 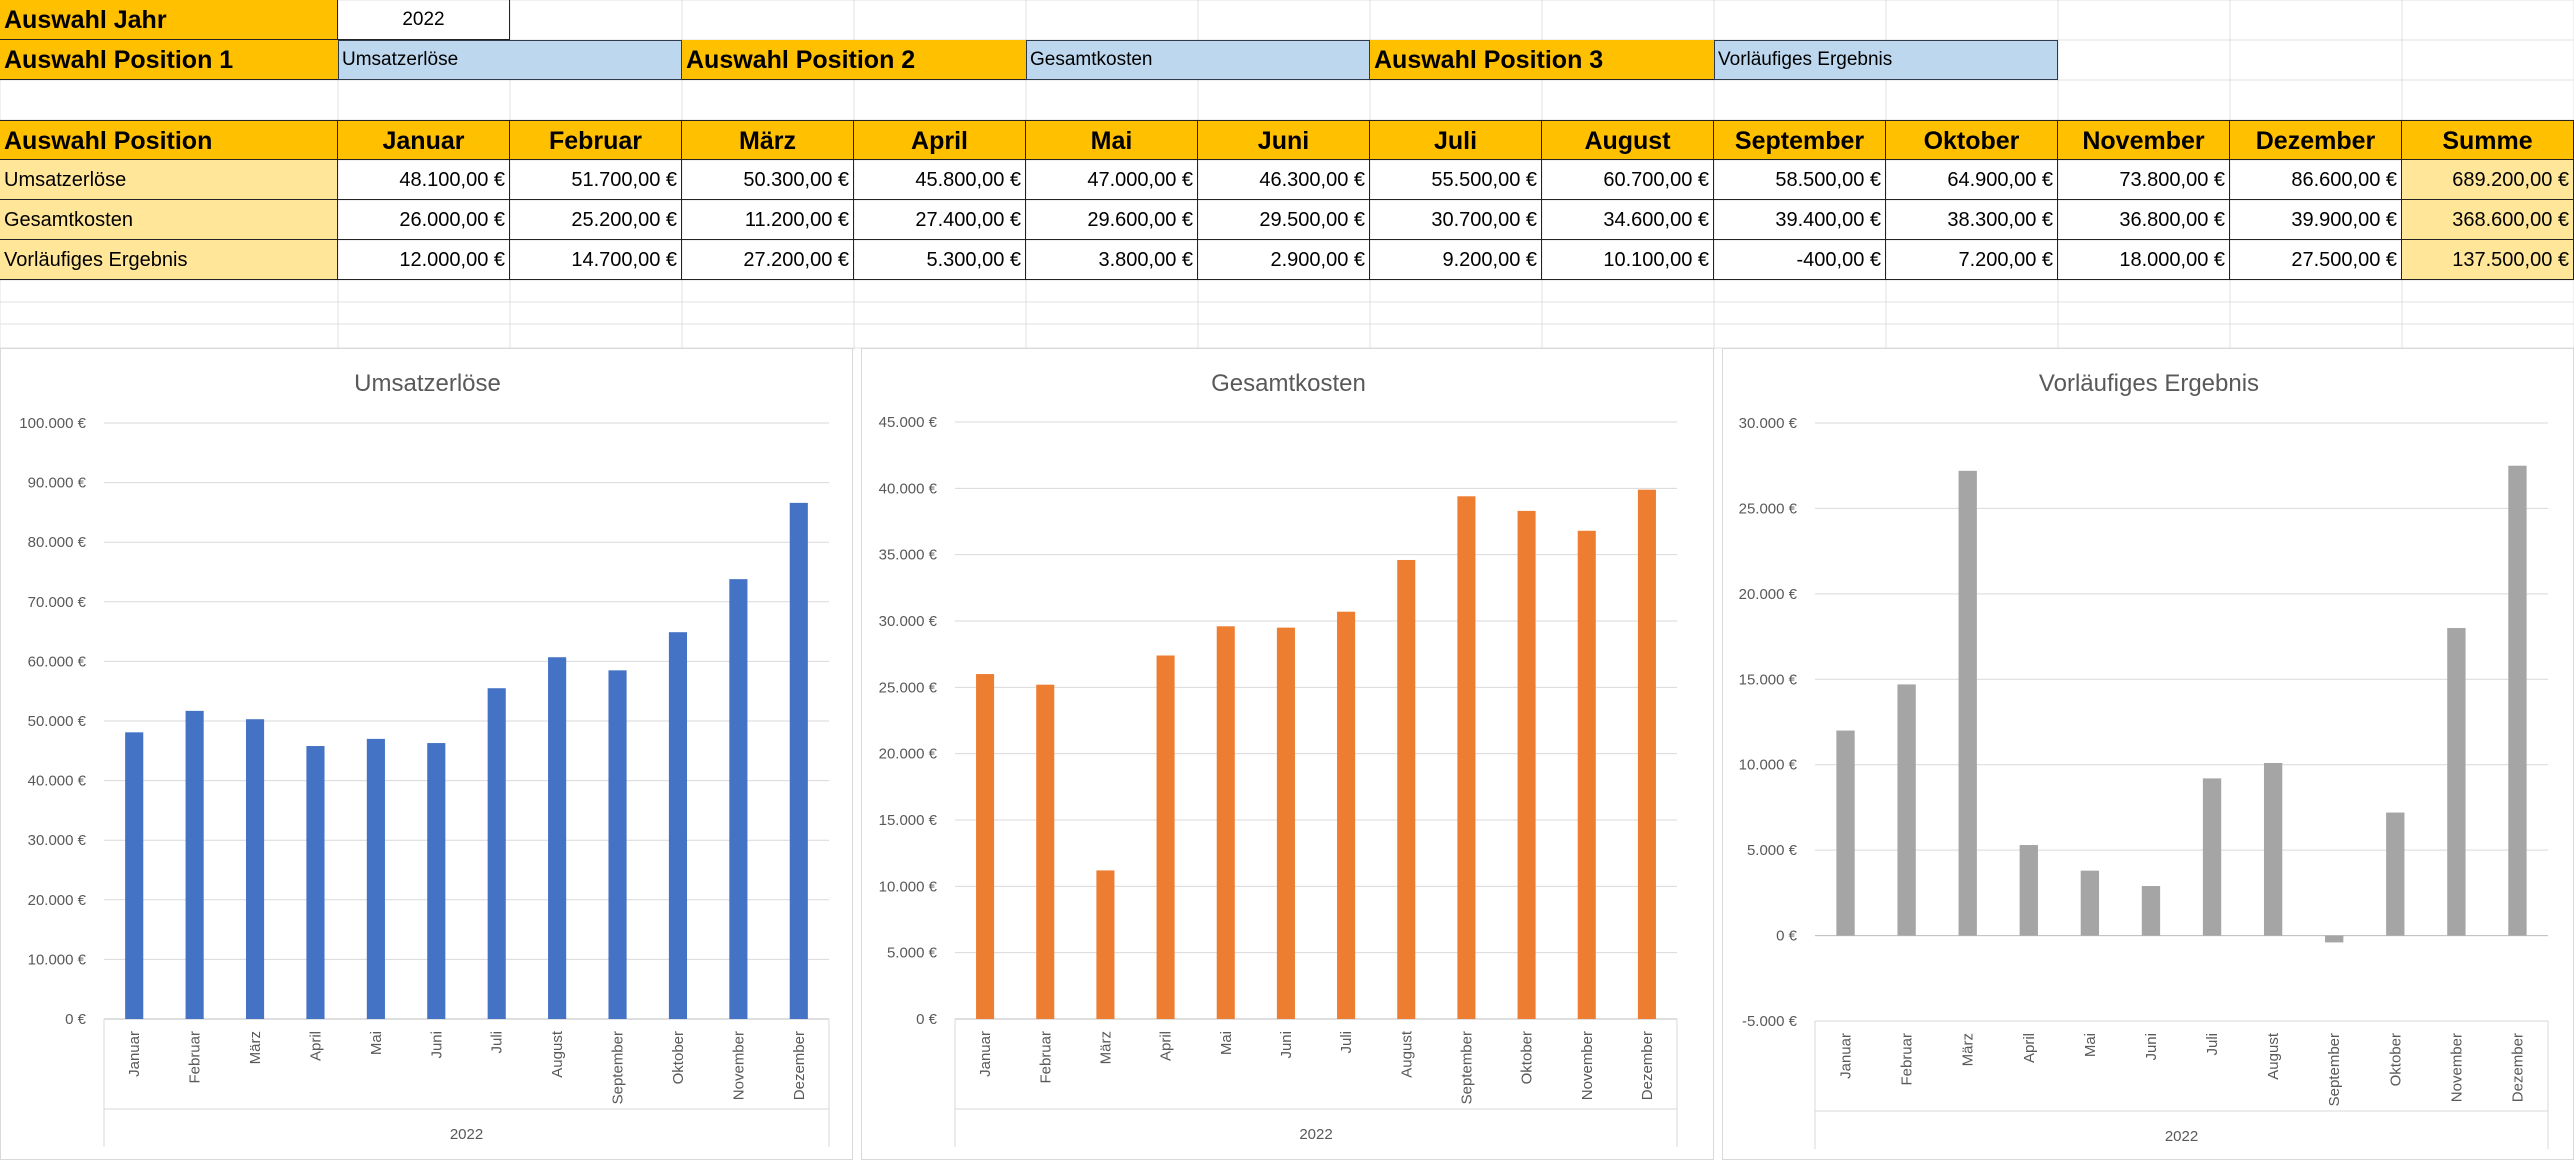 What do you see at coordinates (596, 220) in the screenshot?
I see `table-value-cell: 25.200,00 €` at bounding box center [596, 220].